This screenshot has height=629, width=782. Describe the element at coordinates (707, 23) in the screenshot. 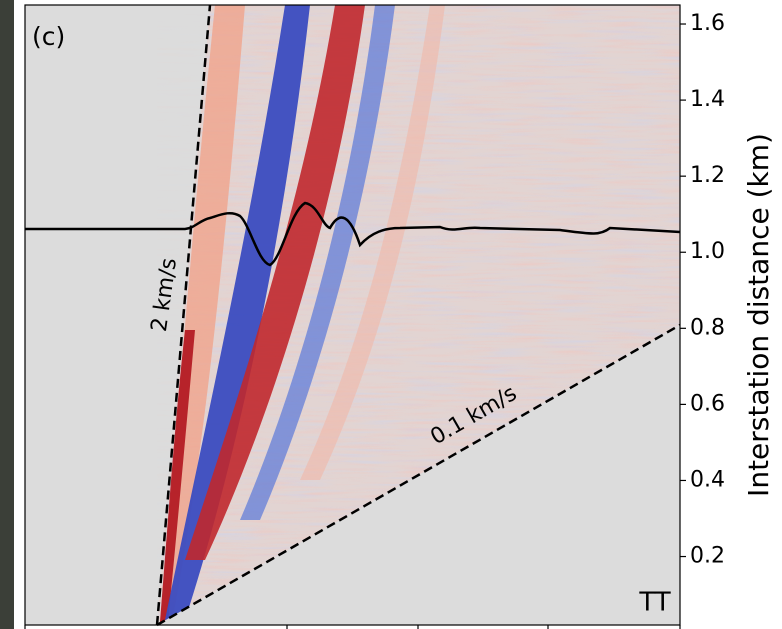

I see `y-tick-label: 1.6` at that location.